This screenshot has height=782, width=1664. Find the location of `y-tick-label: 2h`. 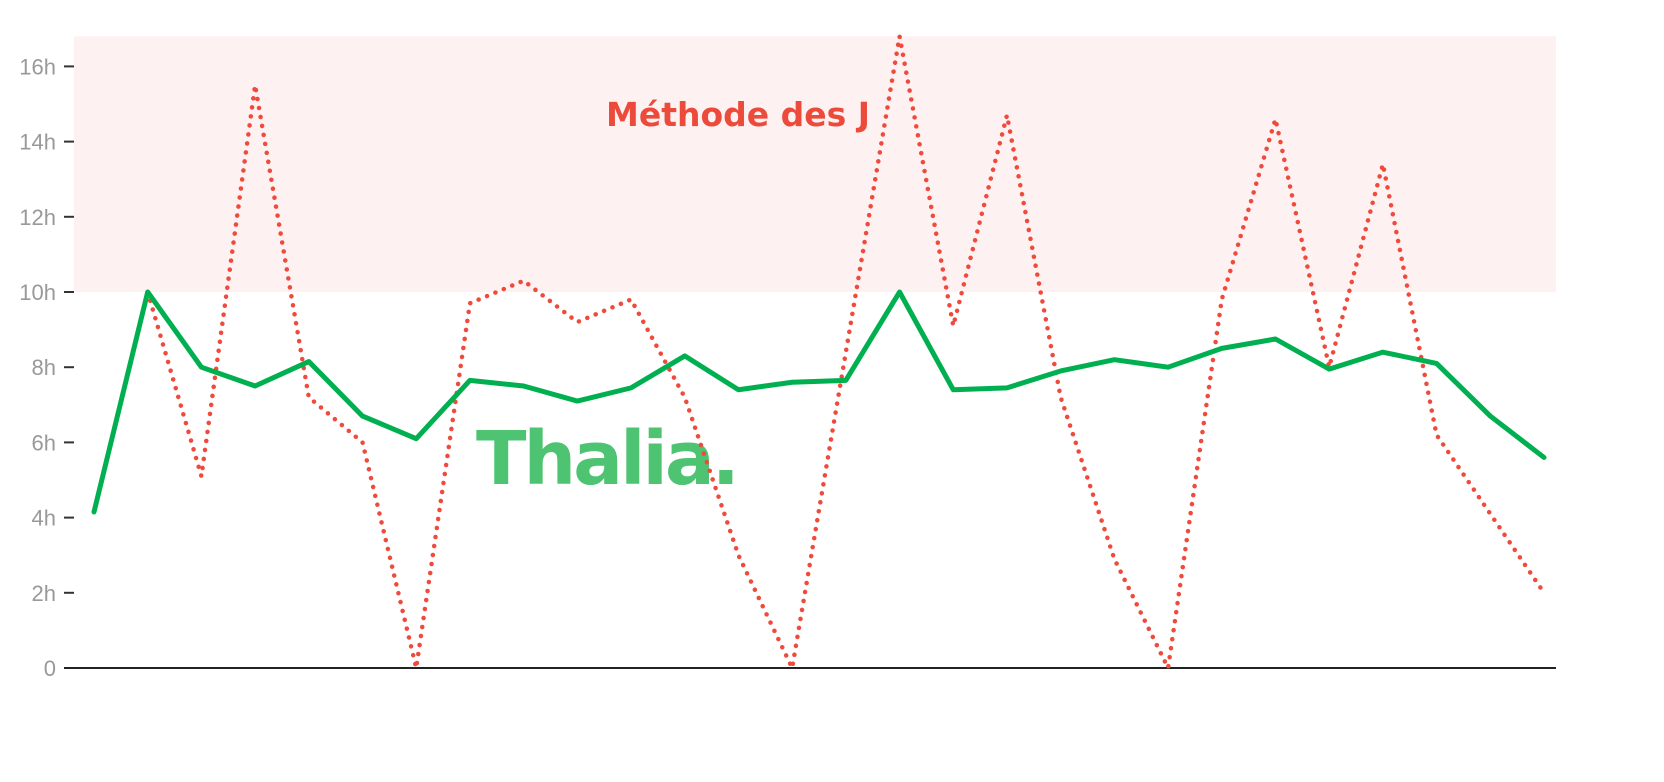

y-tick-label: 2h is located at coordinates (44, 593).